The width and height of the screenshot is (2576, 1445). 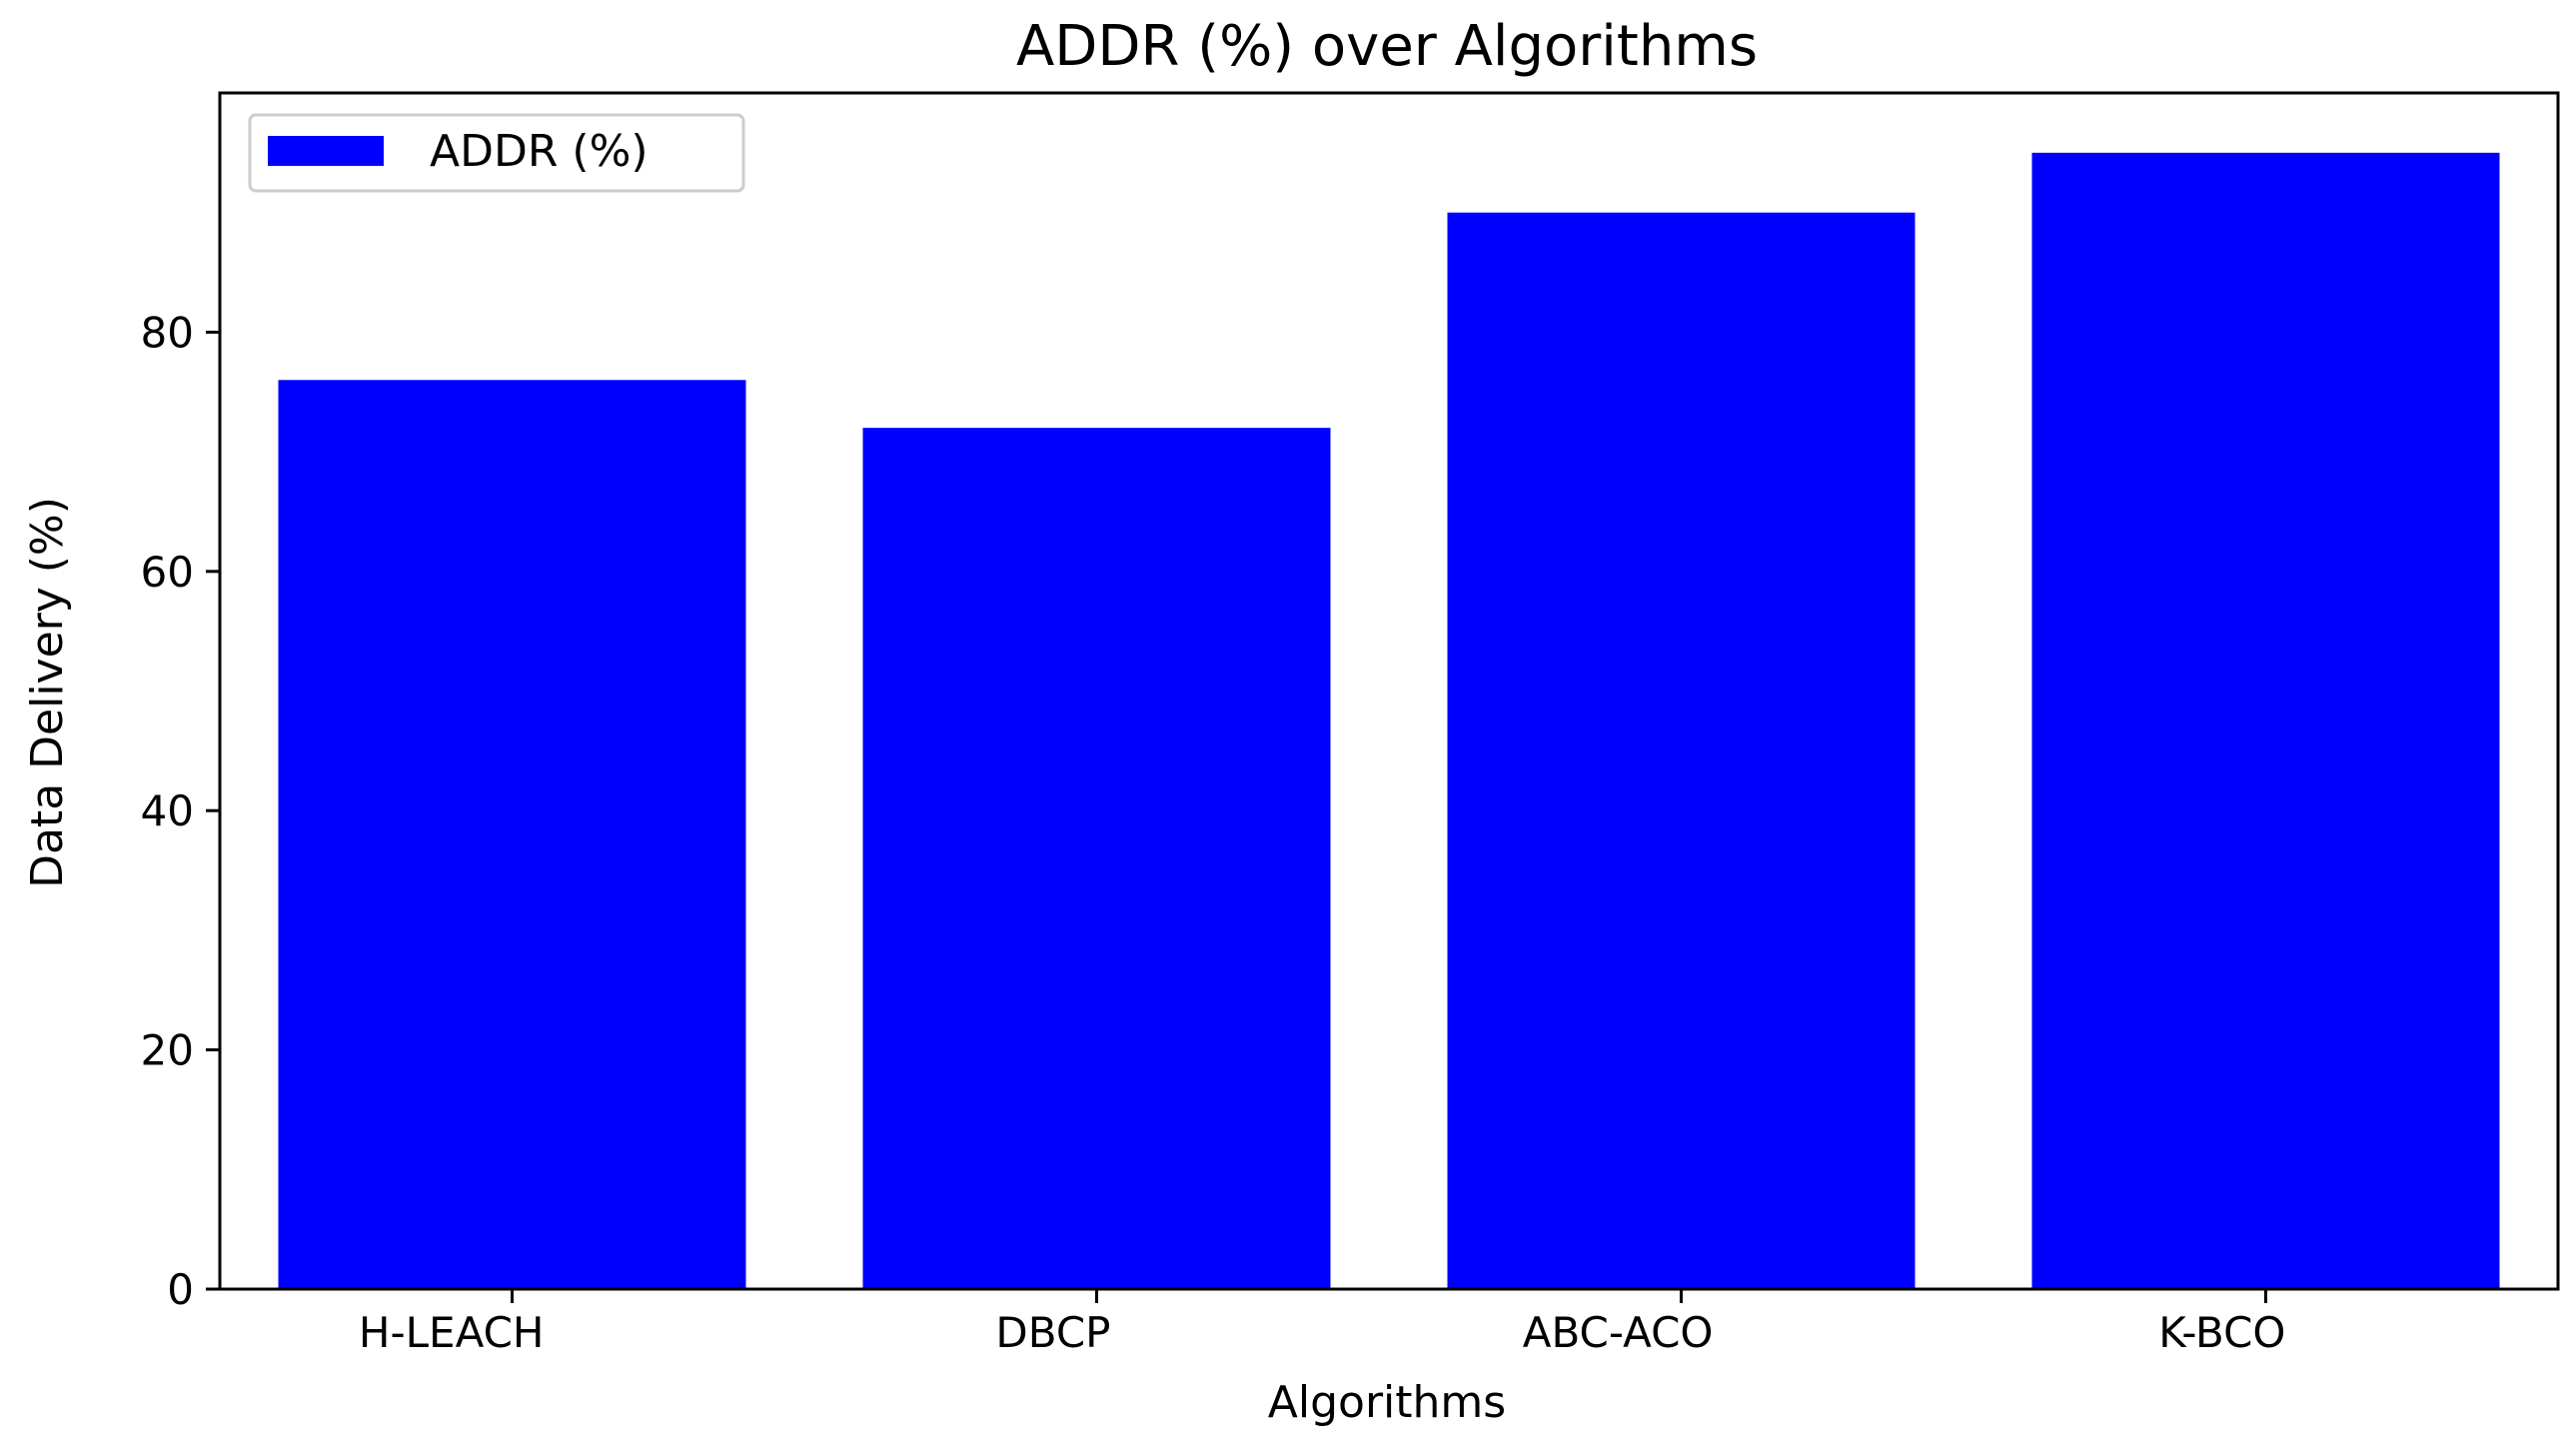 What do you see at coordinates (167, 332) in the screenshot?
I see `y-tick-label: 80` at bounding box center [167, 332].